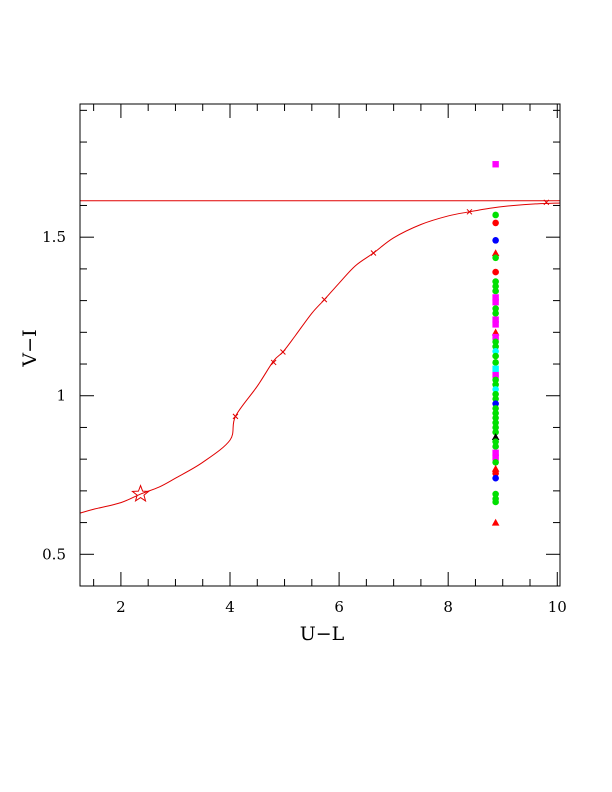 This screenshot has height=792, width=612. I want to click on y-axis-title: V−I, so click(30, 348).